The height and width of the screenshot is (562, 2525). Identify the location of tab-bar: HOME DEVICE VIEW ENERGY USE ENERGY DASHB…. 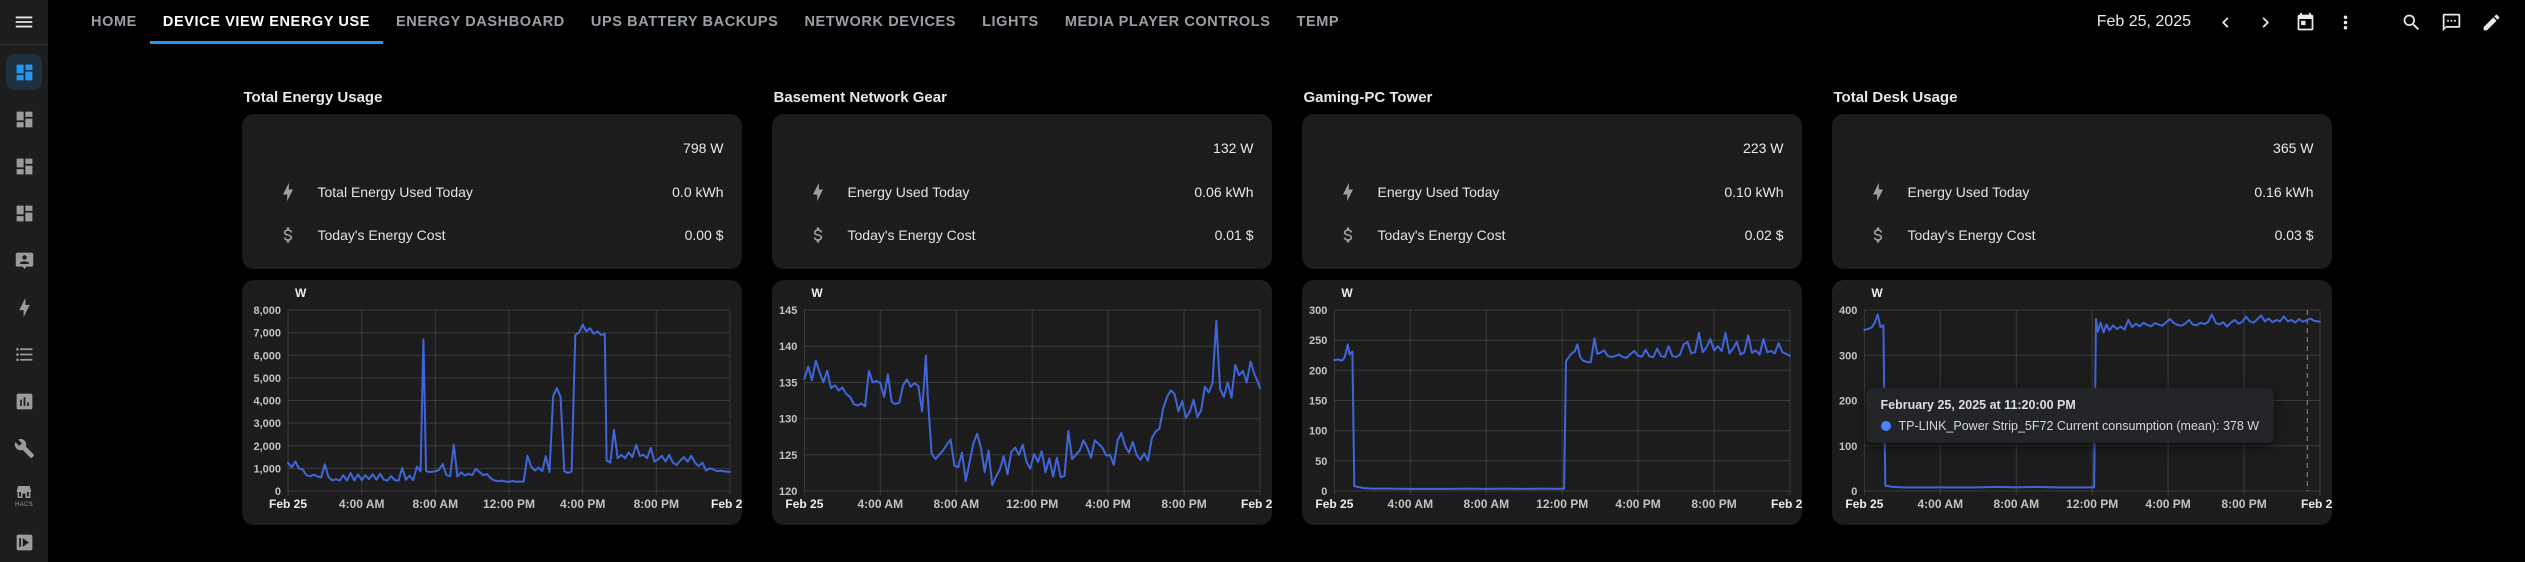
(715, 22).